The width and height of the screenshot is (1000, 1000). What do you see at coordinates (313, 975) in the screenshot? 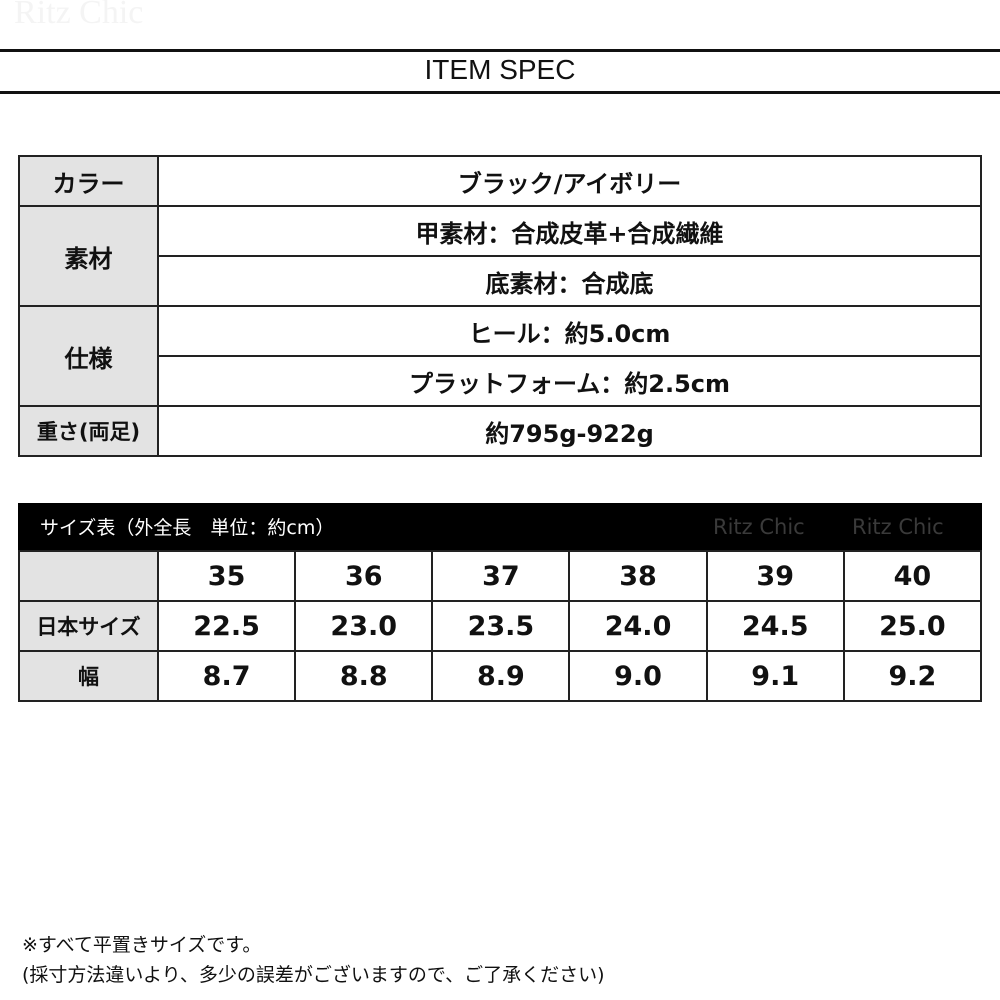
I see `note-line: (採寸方法違いより、多少の誤差がございますので、ご了承ください)` at bounding box center [313, 975].